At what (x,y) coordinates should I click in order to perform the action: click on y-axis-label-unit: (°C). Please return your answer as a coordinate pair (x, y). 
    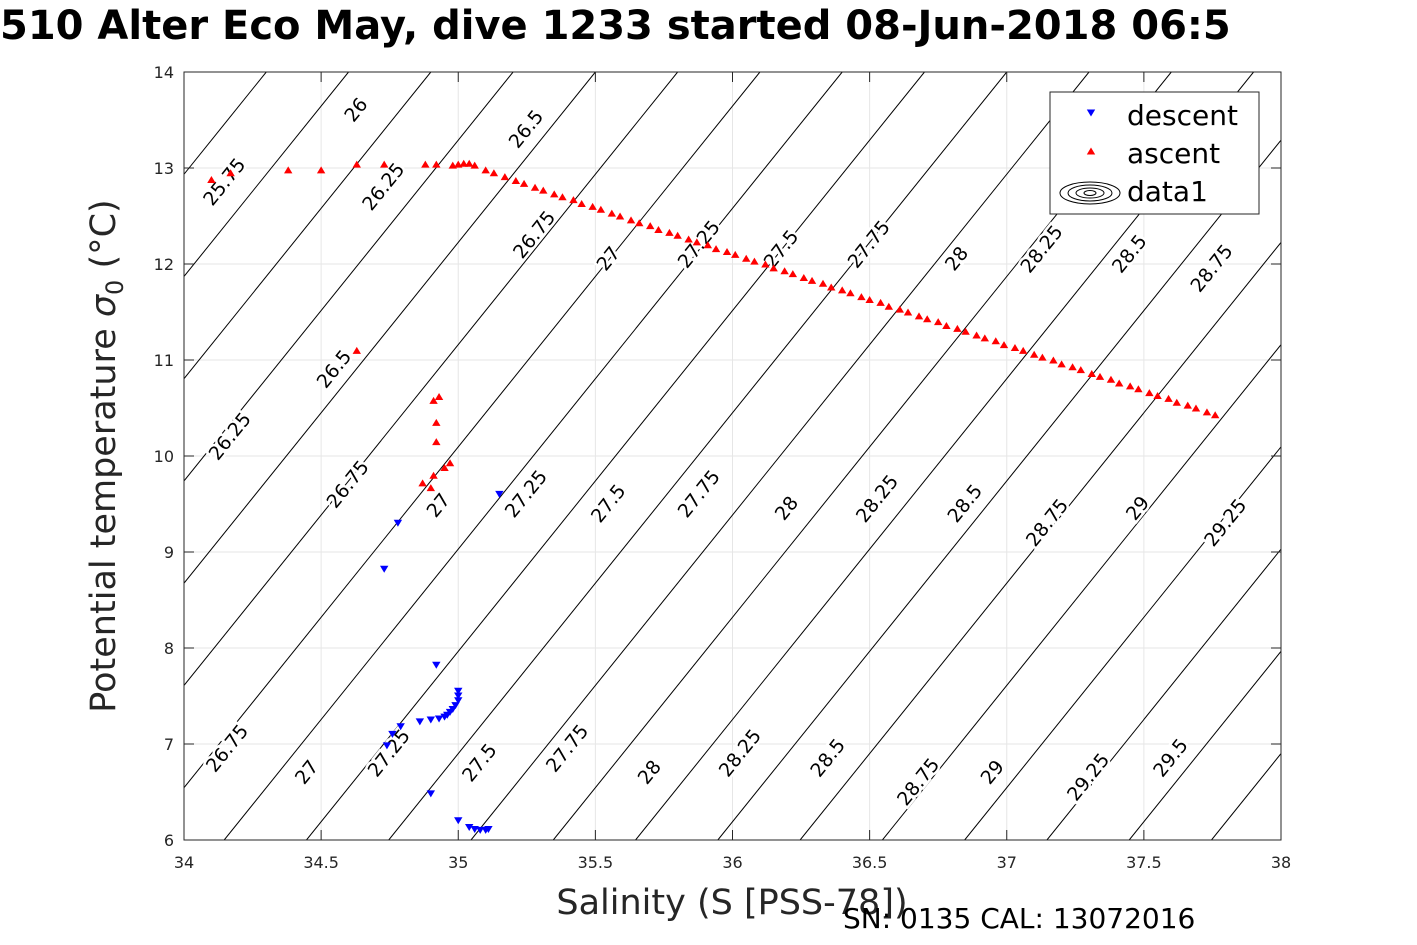
    Looking at the image, I should click on (104, 239).